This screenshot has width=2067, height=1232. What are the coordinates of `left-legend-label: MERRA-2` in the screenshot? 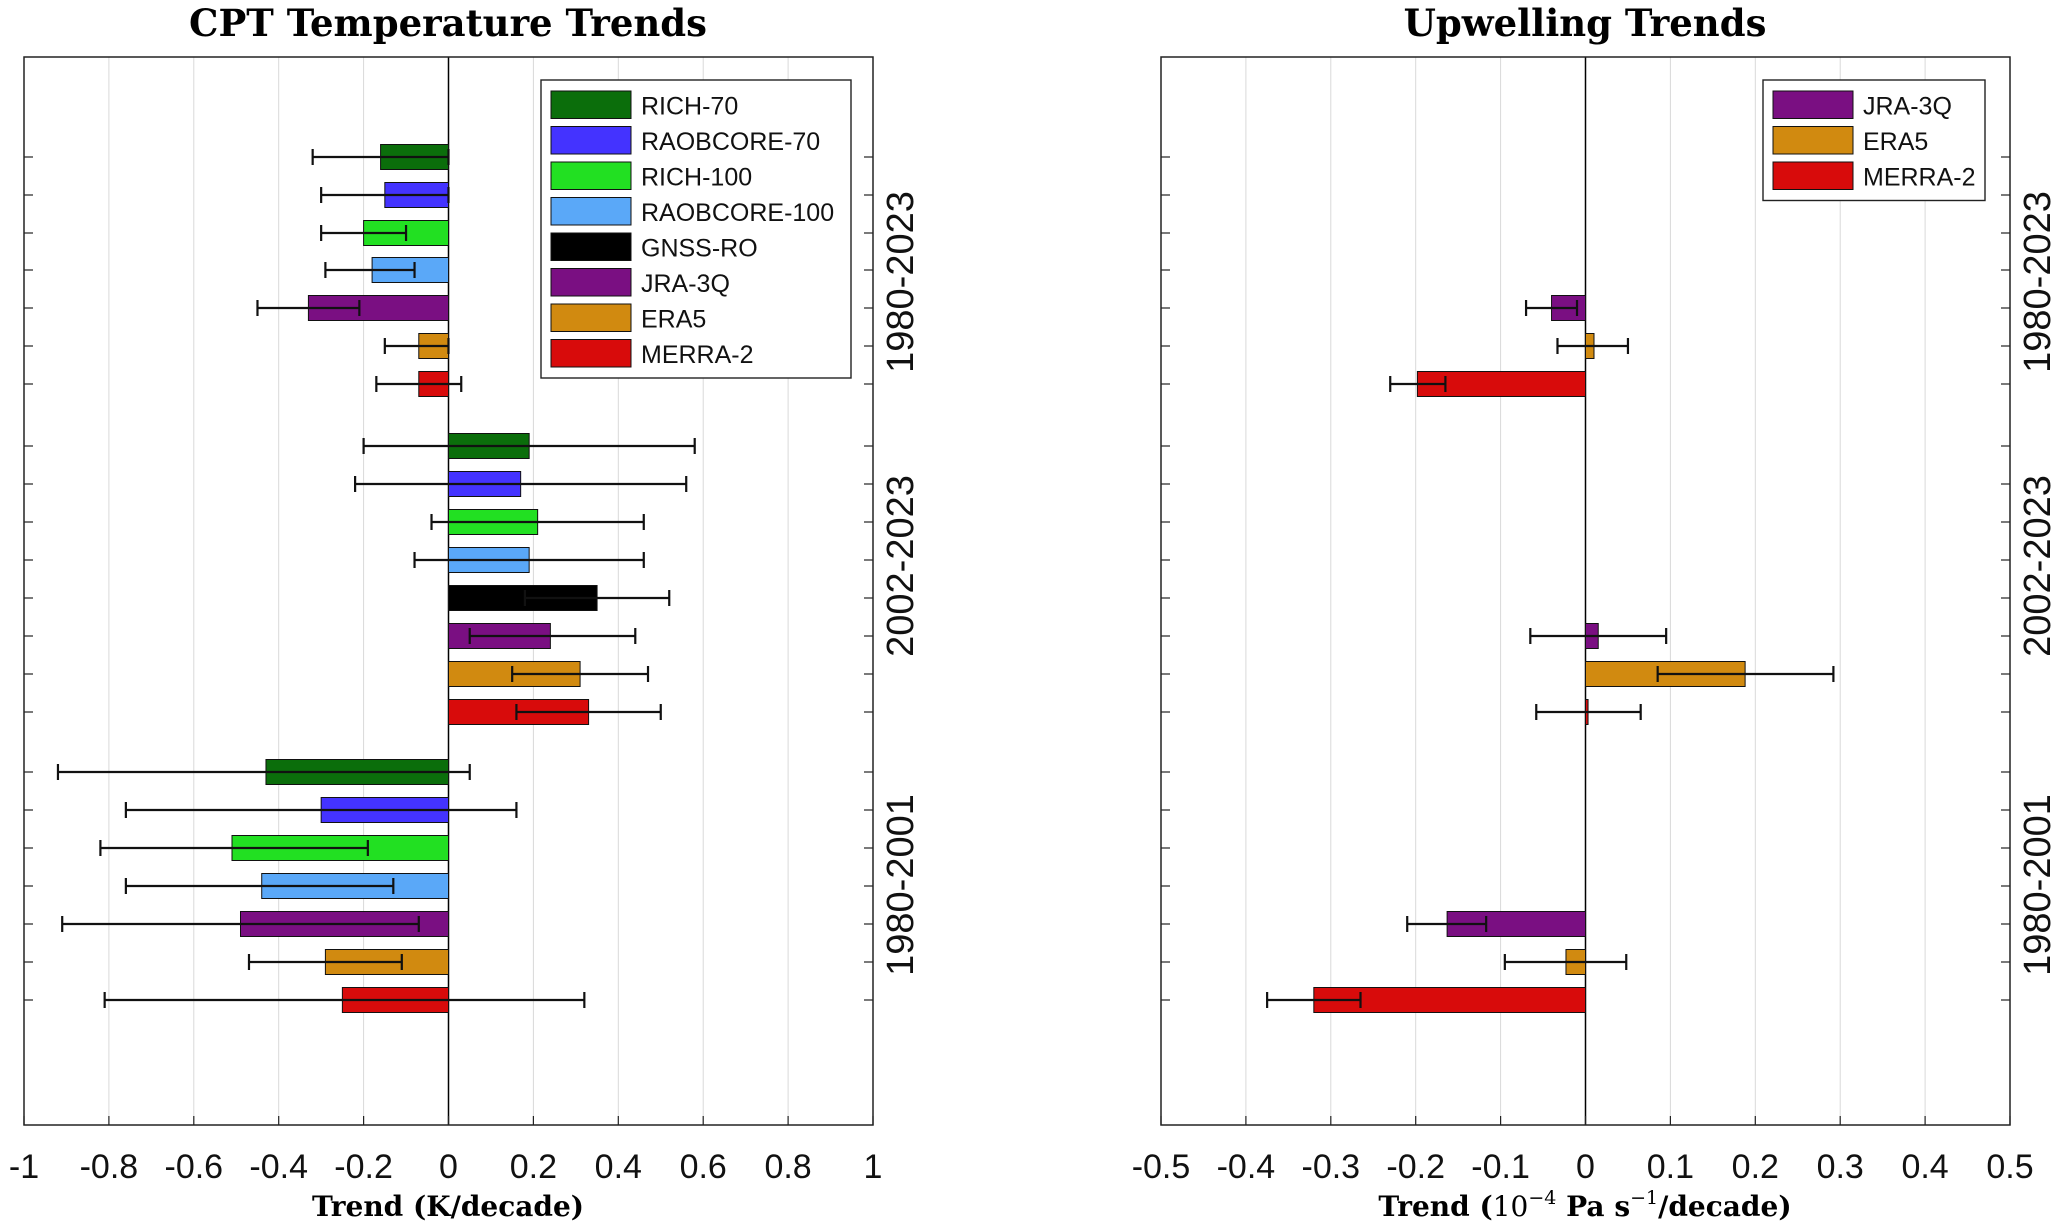 It's located at (697, 355).